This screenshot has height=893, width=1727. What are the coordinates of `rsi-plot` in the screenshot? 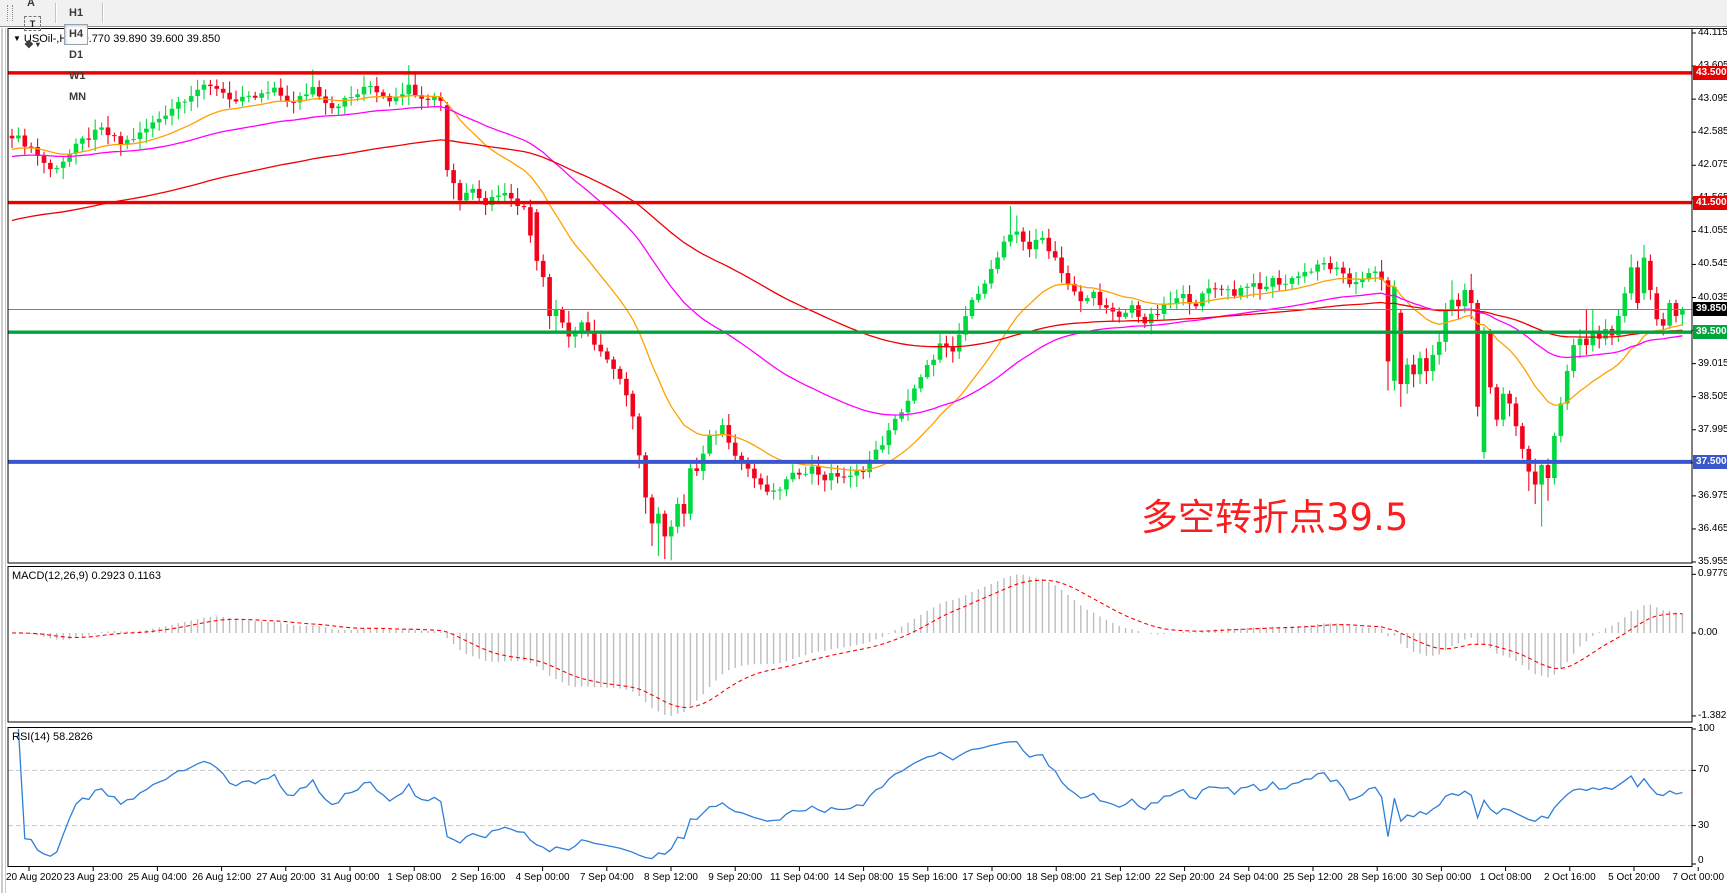 It's located at (850, 794).